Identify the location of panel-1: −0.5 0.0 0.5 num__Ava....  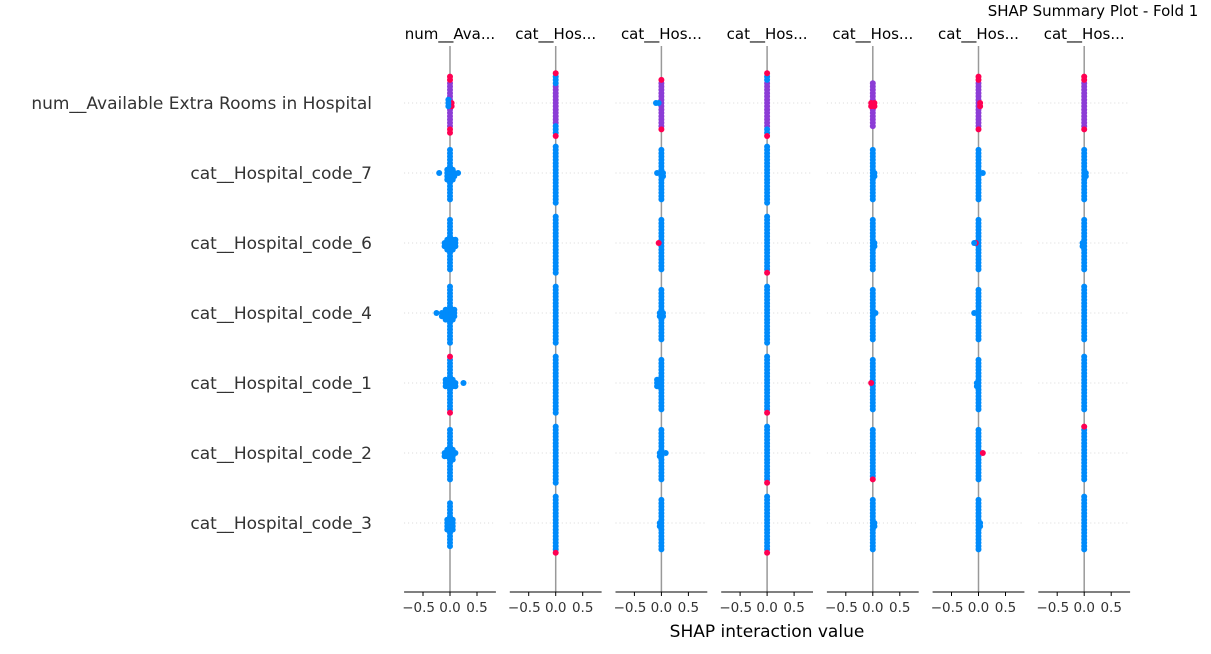
(449, 320).